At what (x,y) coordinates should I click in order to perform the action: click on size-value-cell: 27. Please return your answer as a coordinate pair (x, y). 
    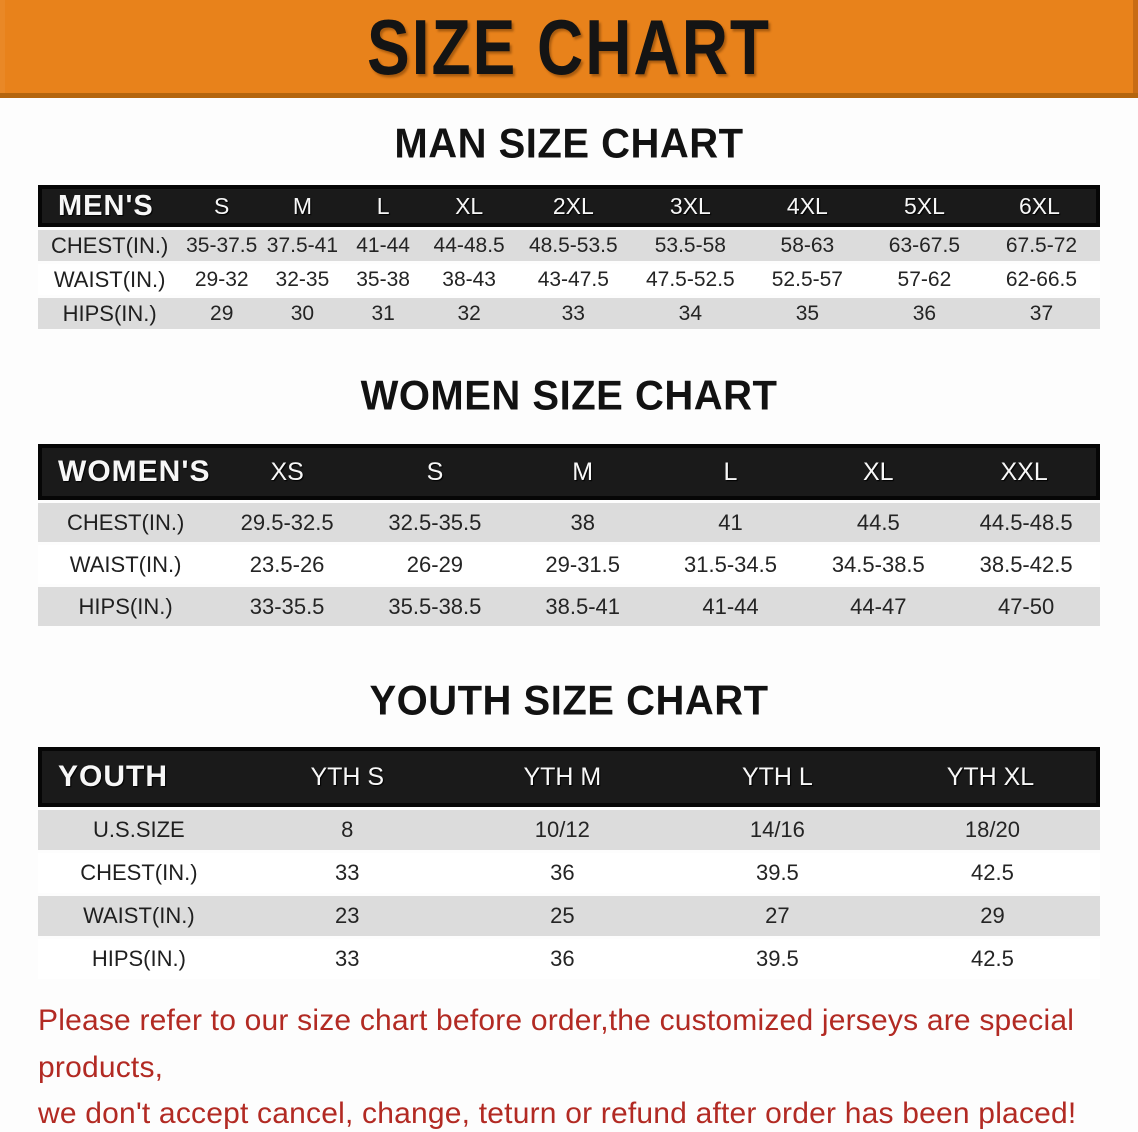
    Looking at the image, I should click on (777, 916).